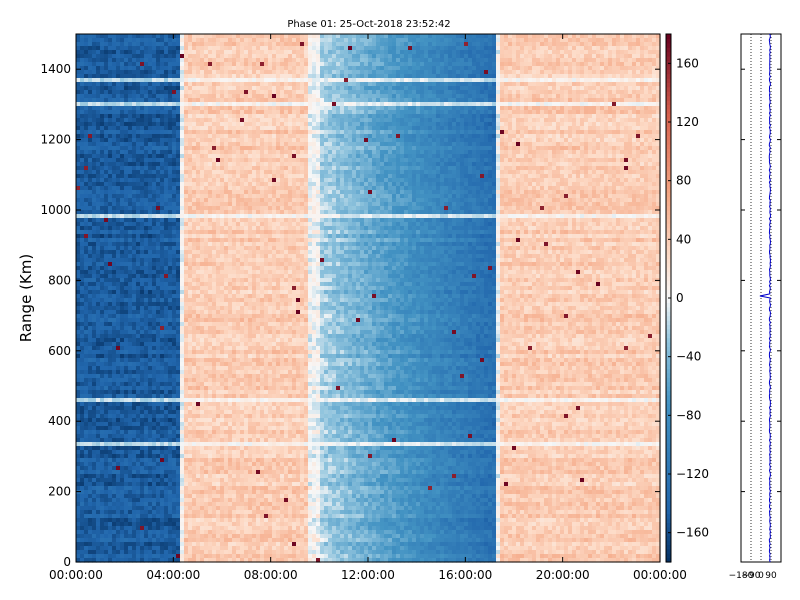  Describe the element at coordinates (368, 24) in the screenshot. I see `chart-title: Phase 01: 25-Oct-2018 23:52:42` at that location.